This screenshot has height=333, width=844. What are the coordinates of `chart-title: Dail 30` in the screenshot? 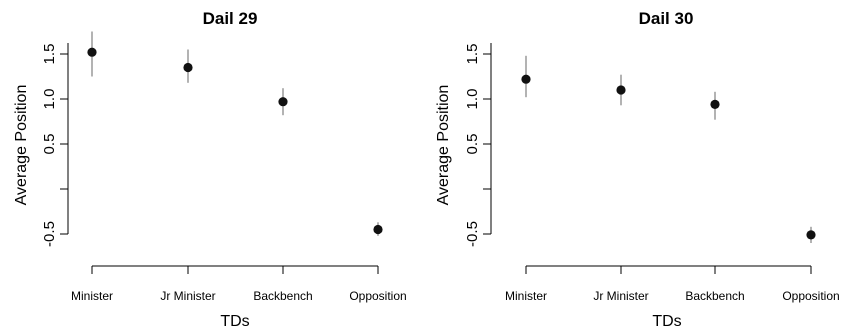 It's located at (666, 18).